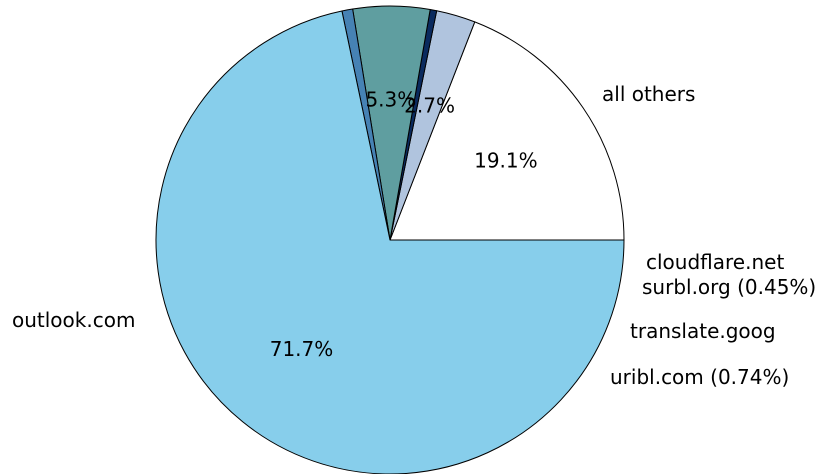 The width and height of the screenshot is (836, 474). What do you see at coordinates (390, 100) in the screenshot?
I see `slice-percent-label: 5.3%` at bounding box center [390, 100].